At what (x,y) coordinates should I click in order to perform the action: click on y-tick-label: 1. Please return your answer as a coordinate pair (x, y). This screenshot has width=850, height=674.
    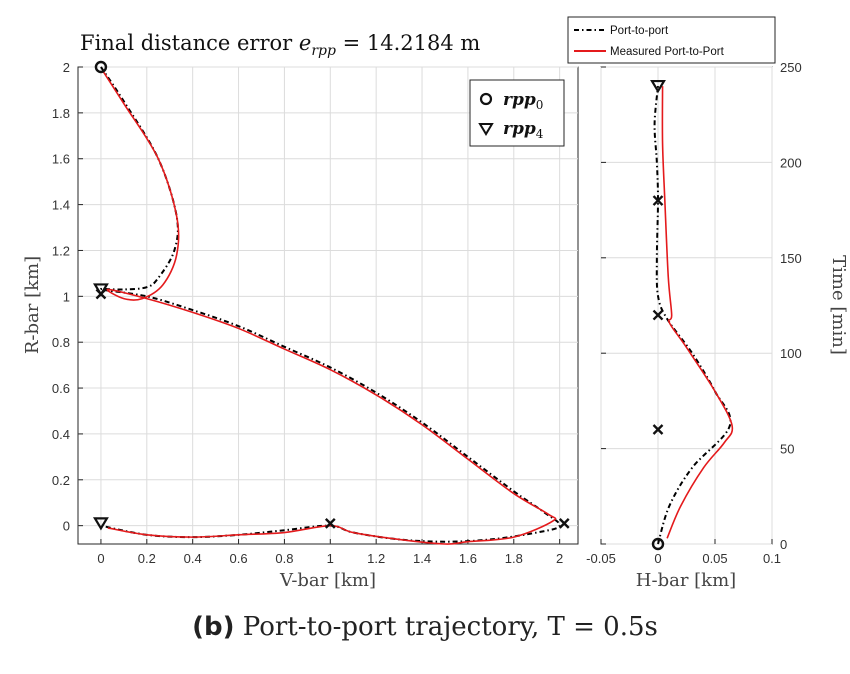
    Looking at the image, I should click on (66, 296).